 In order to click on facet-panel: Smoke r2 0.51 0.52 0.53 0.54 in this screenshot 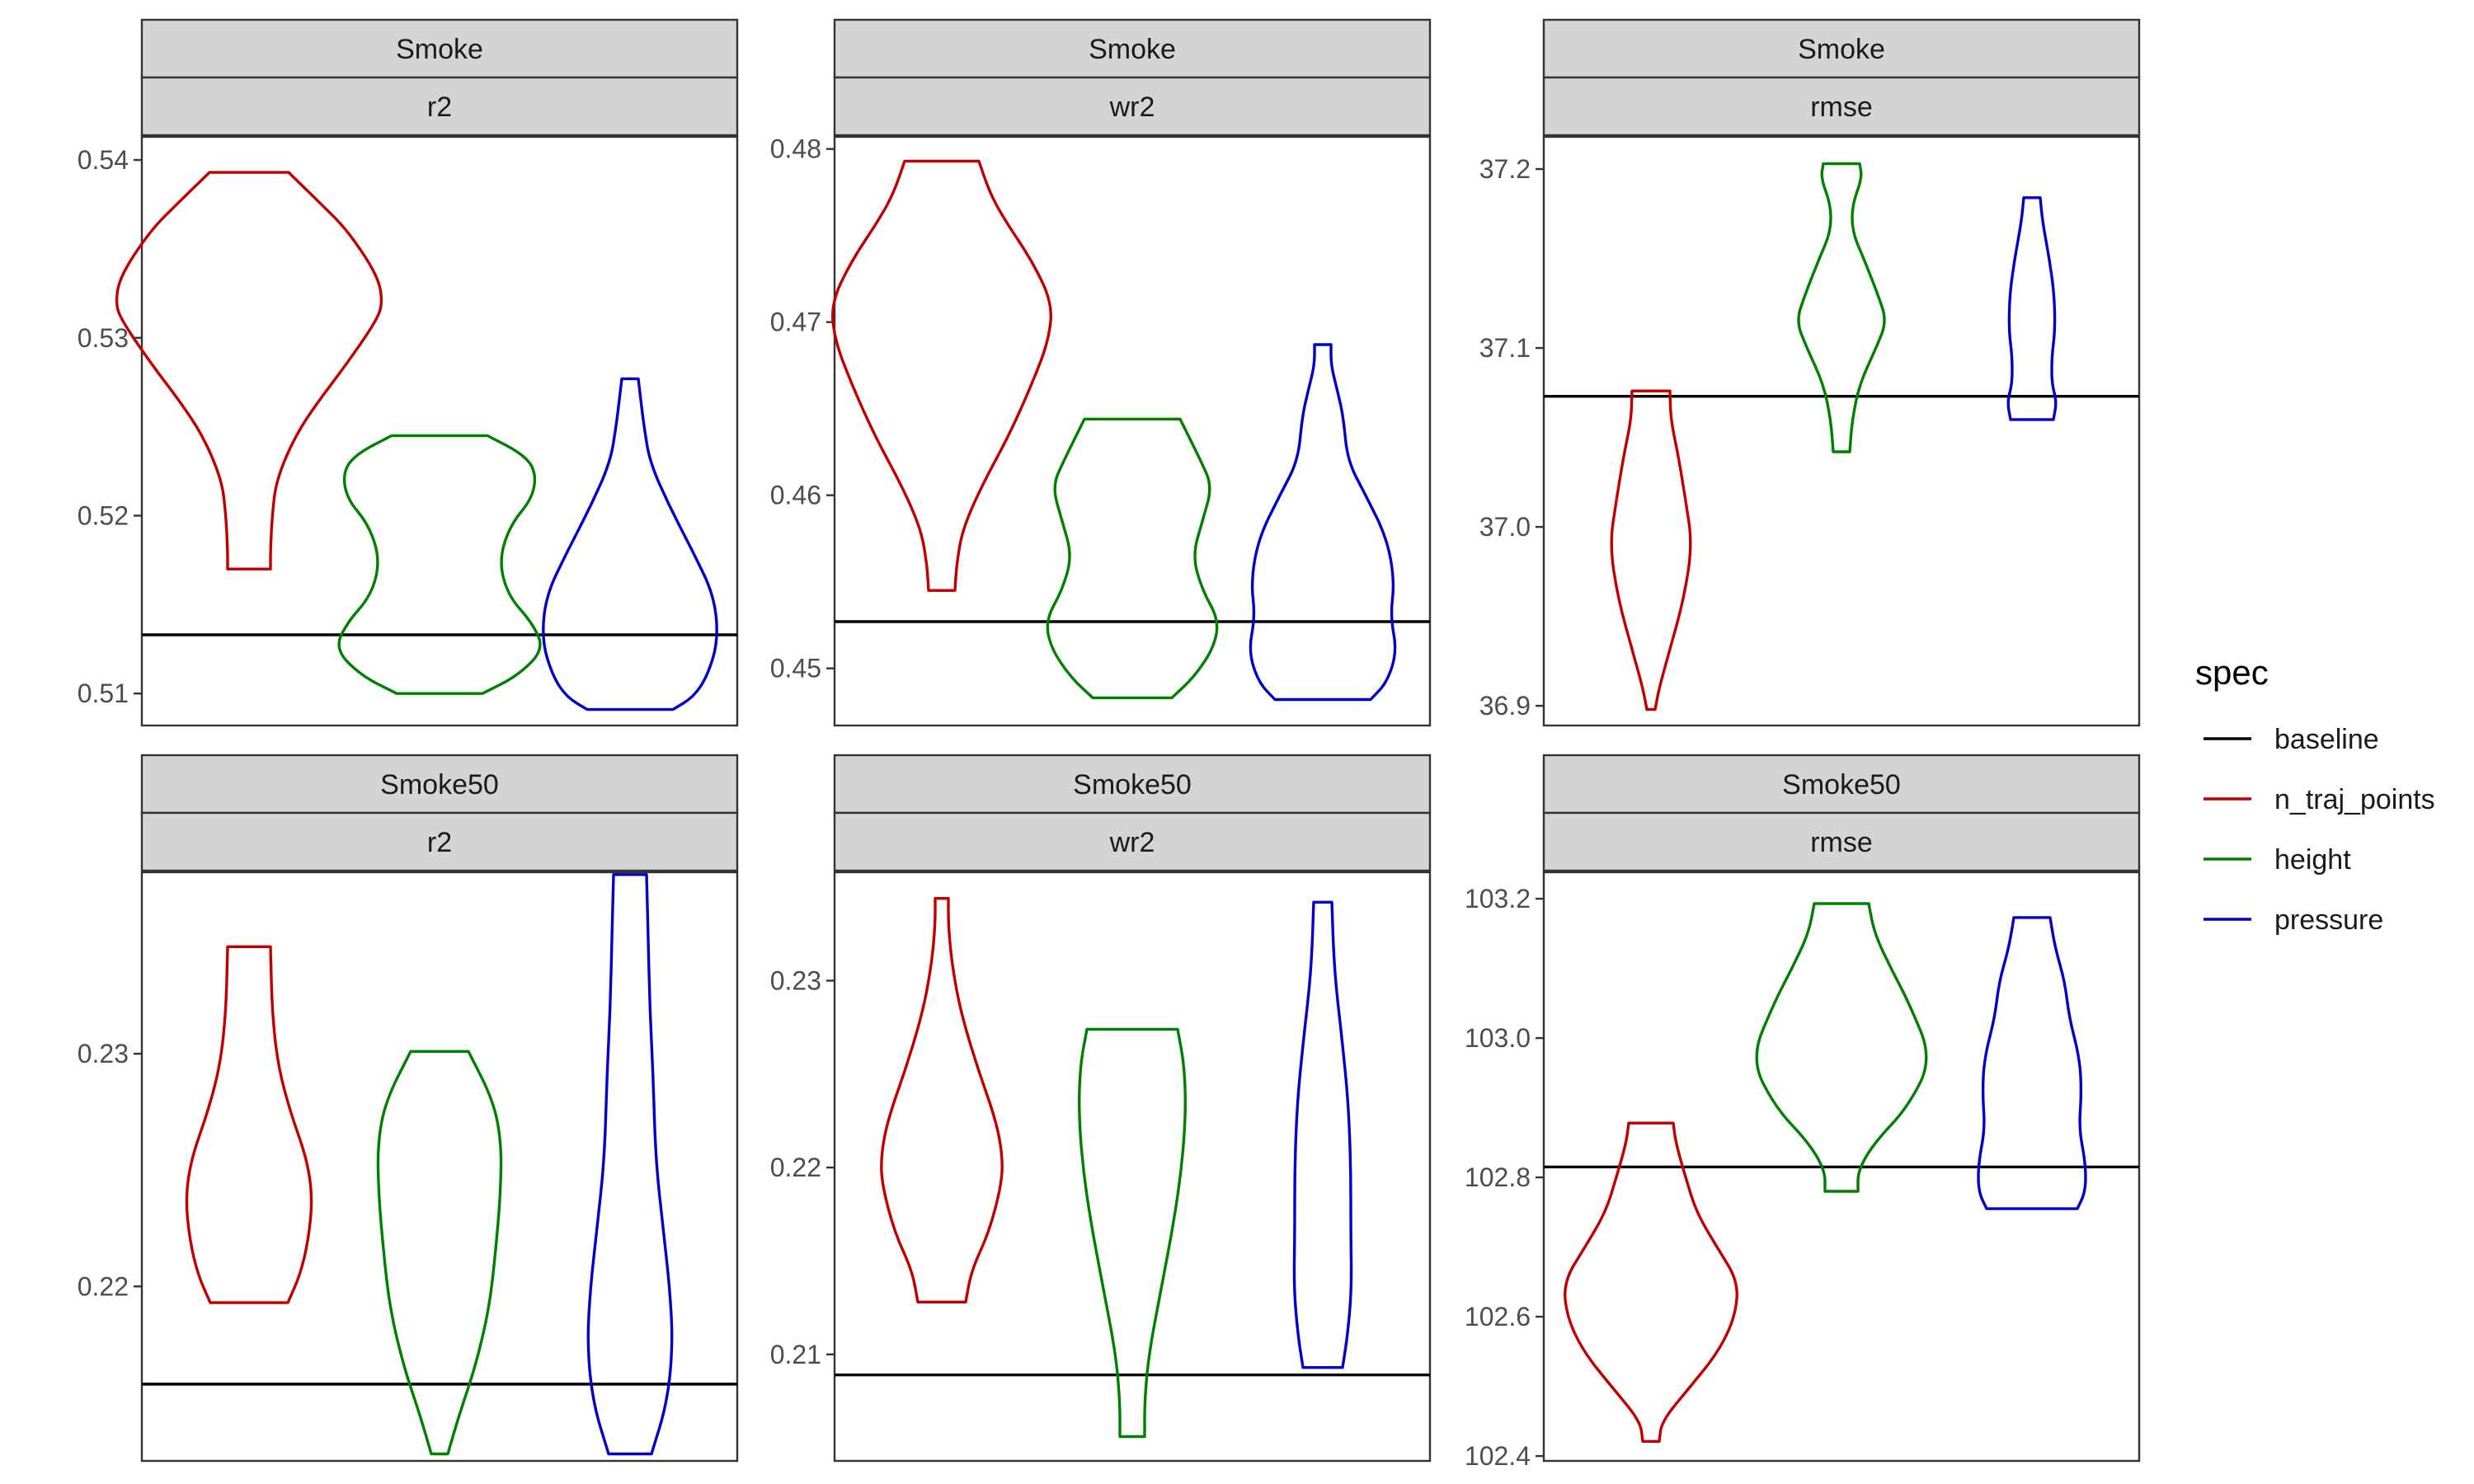, I will do `click(408, 372)`.